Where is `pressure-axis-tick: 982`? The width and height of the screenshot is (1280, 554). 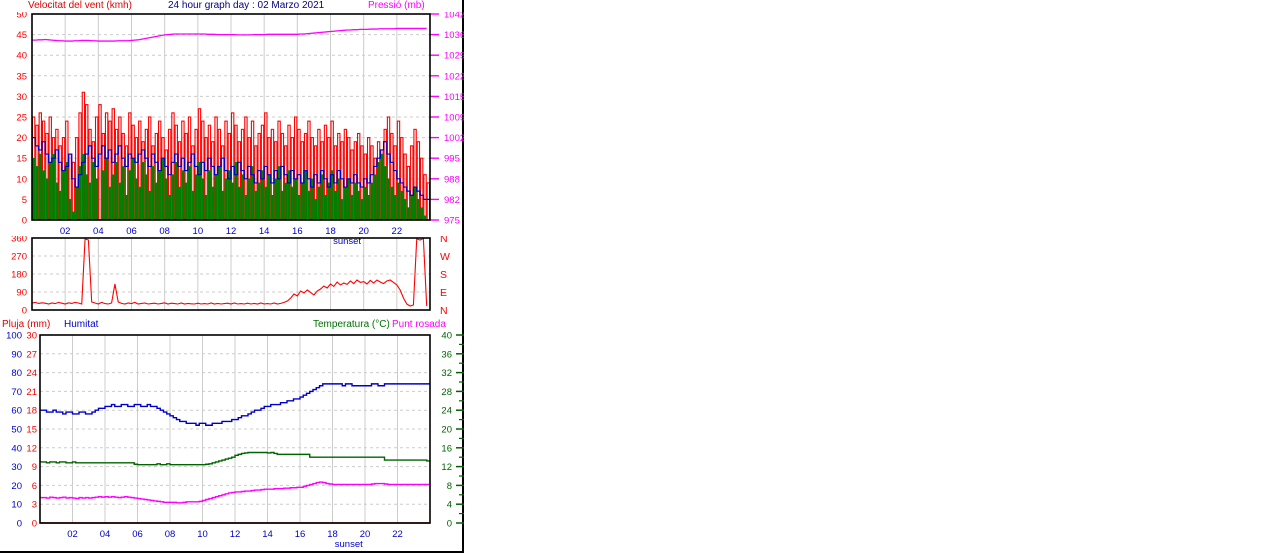 pressure-axis-tick: 982 is located at coordinates (452, 200).